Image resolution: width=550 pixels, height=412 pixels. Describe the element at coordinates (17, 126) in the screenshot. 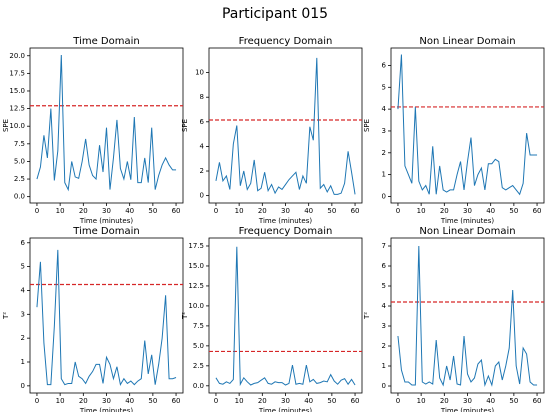

I see `y-tick-label: 10.0` at that location.